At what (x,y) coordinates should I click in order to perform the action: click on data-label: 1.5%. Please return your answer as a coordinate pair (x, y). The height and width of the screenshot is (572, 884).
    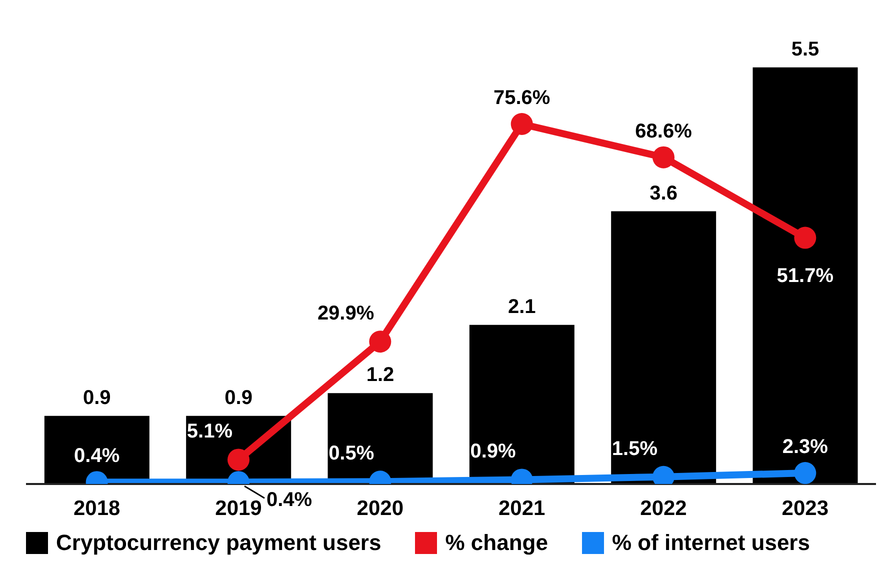
    Looking at the image, I should click on (635, 449).